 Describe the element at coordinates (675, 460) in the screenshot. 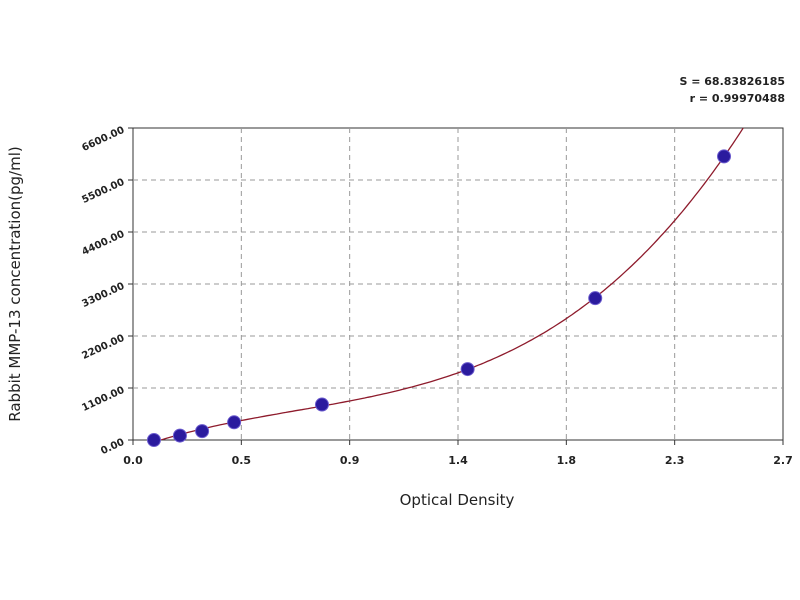

I see `x-tick-label: 2.3` at that location.